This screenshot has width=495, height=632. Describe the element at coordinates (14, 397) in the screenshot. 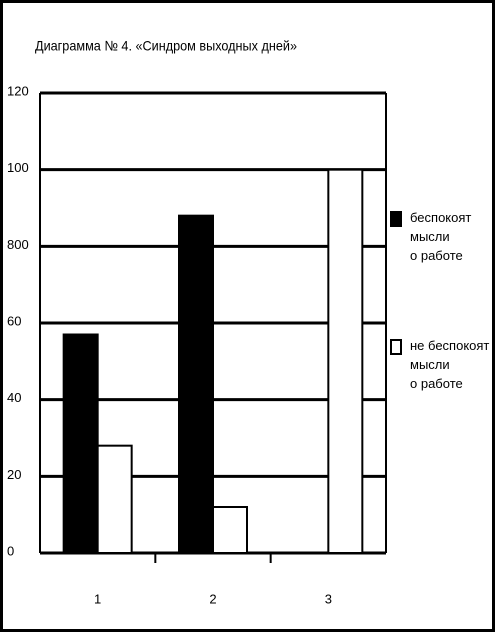

I see `y-tick-label: 40` at that location.